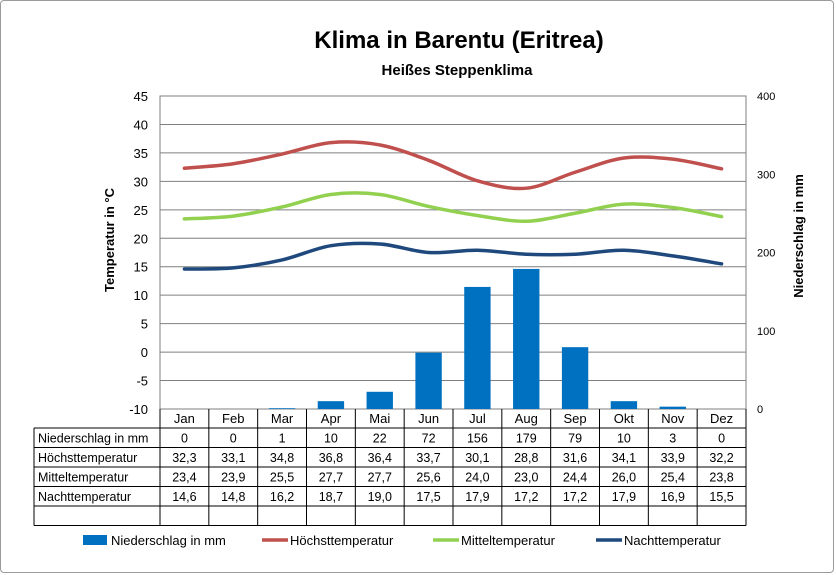 The width and height of the screenshot is (836, 575). Describe the element at coordinates (142, 381) in the screenshot. I see `y-tick-label: -5` at that location.